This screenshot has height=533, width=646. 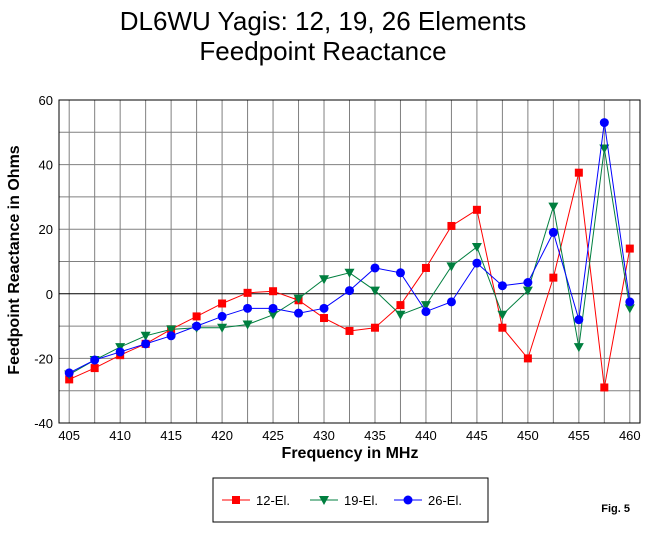 What do you see at coordinates (46, 229) in the screenshot?
I see `y-tick-label: 20` at bounding box center [46, 229].